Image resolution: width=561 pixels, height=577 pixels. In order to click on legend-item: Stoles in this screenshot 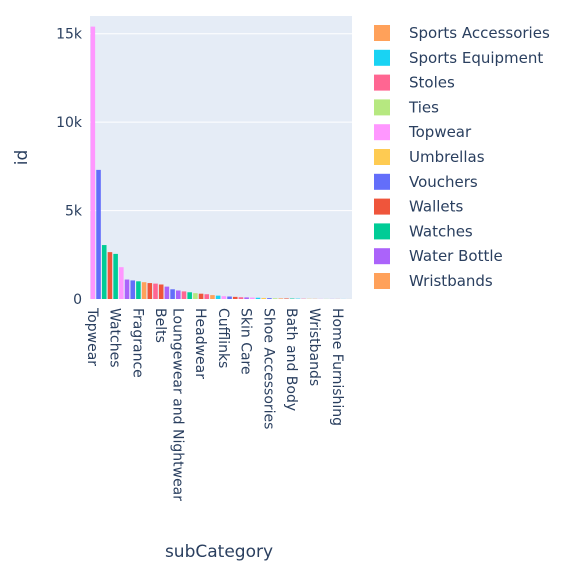, I will do `click(414, 83)`.